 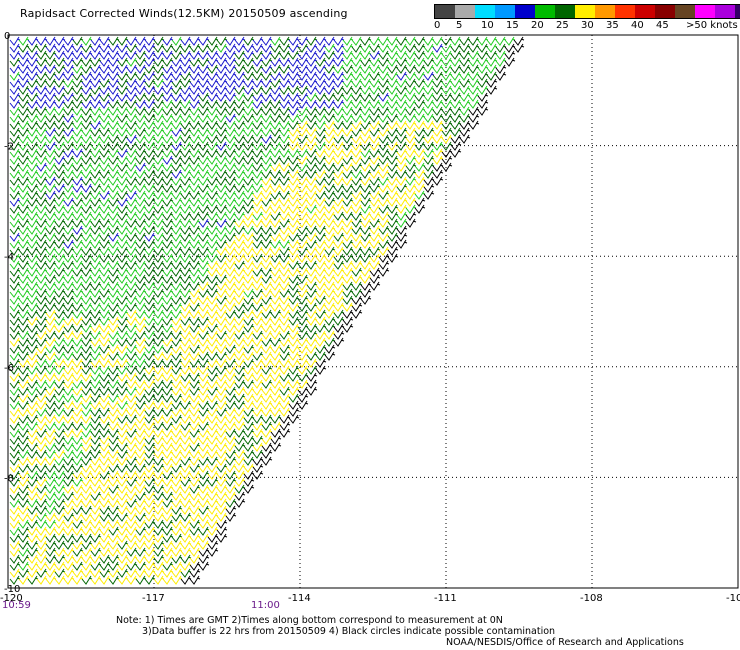 I want to click on legend-label-8: 40, so click(x=637, y=25).